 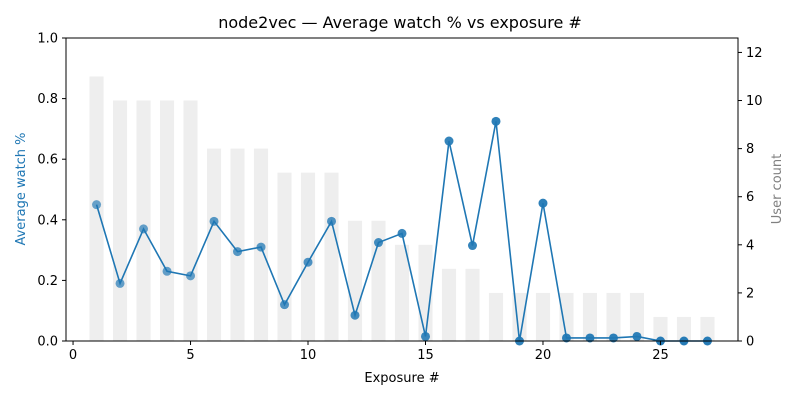 What do you see at coordinates (21, 188) in the screenshot?
I see `y-axis-label: Average watch %` at bounding box center [21, 188].